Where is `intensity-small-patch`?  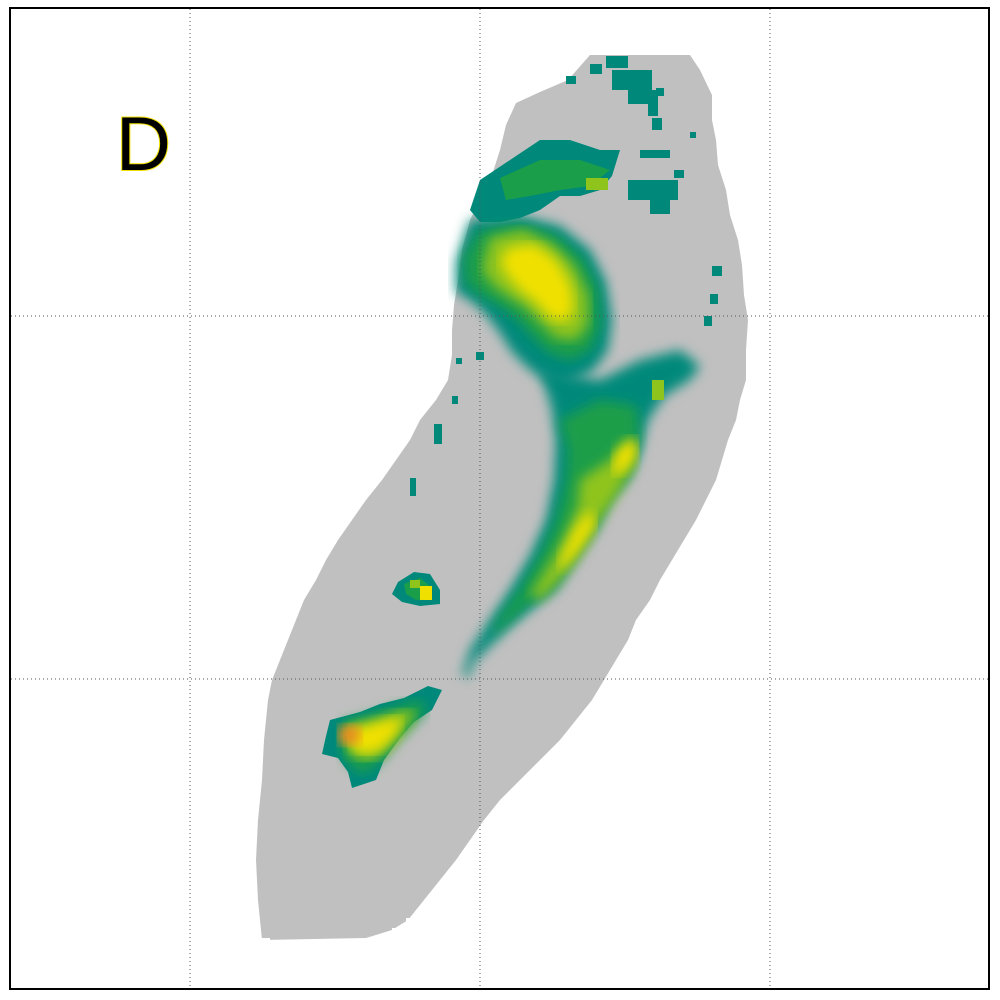
intensity-small-patch is located at coordinates (416, 589).